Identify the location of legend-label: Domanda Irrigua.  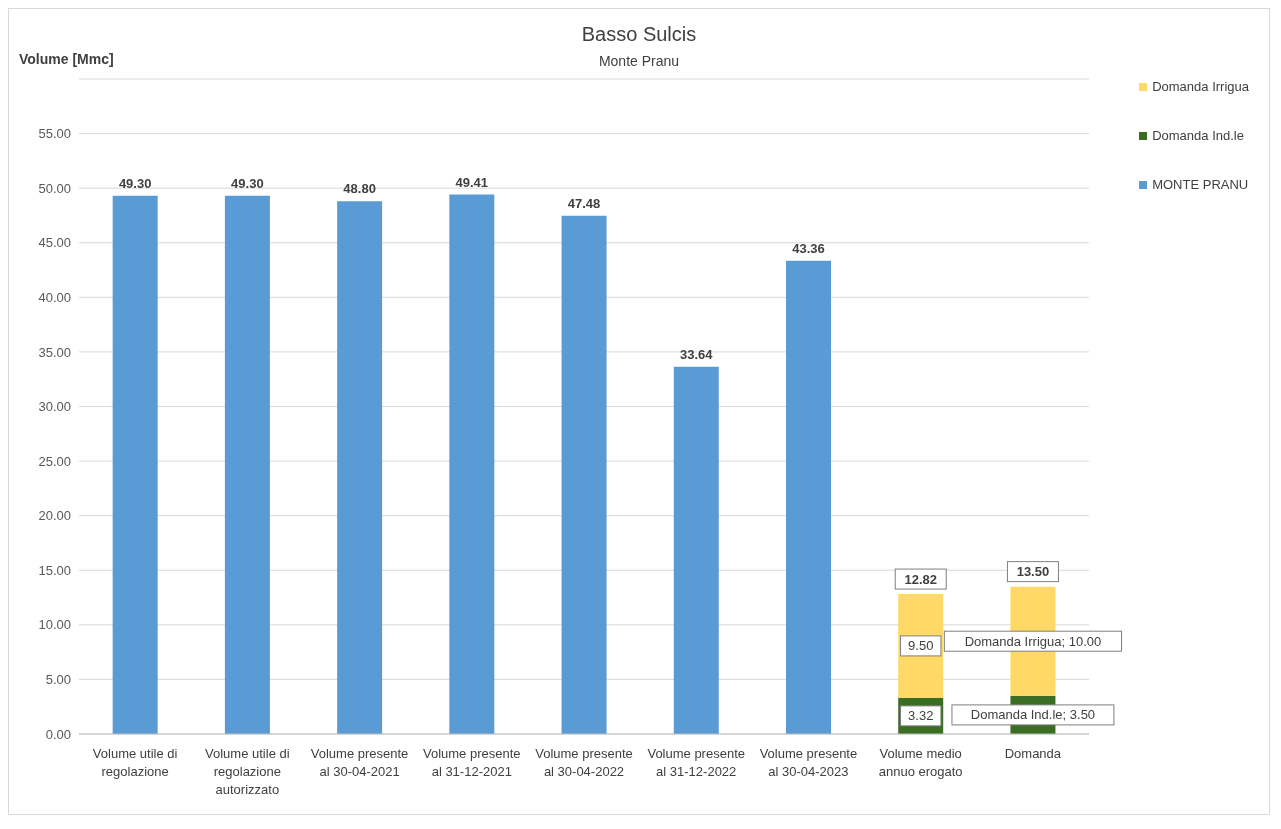
(1200, 86).